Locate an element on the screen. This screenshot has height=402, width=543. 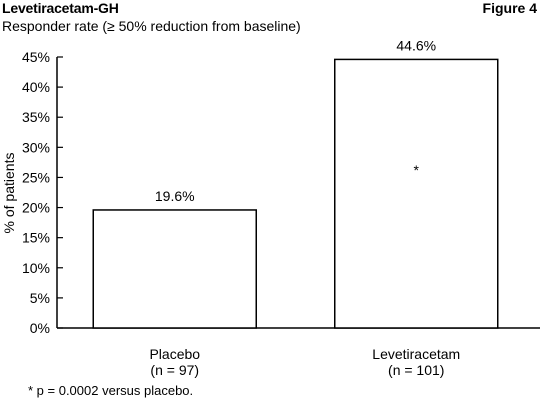
y-axis-ticks: 0% 5% 10% 15% 20% 25% 30% 35% 40% 45% is located at coordinates (42, 192).